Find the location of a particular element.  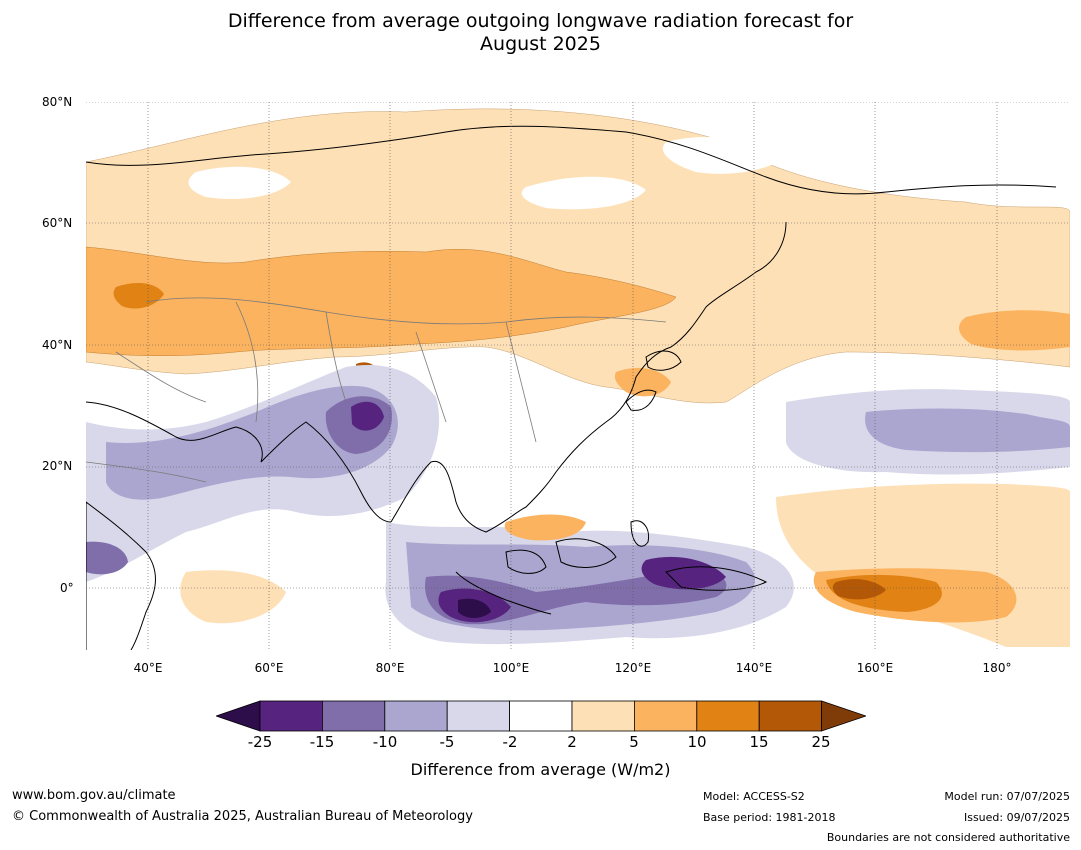

negative-region-pacific-band-mid is located at coordinates (967, 430).